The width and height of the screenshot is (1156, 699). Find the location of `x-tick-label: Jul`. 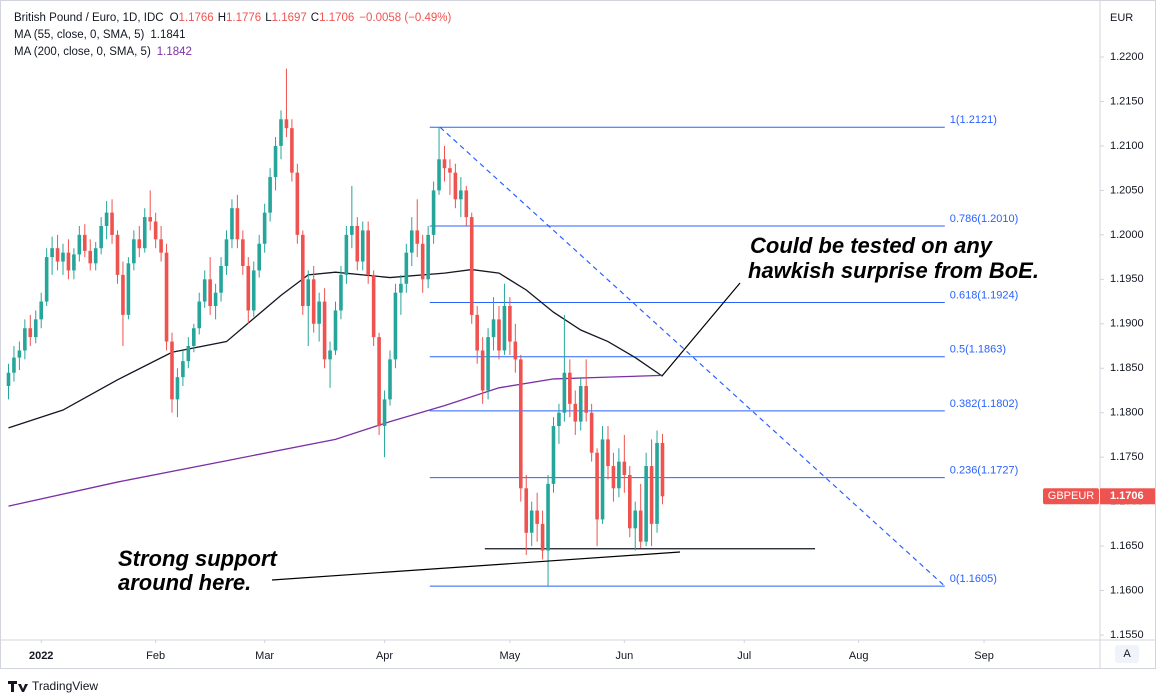

x-tick-label: Jul is located at coordinates (744, 656).